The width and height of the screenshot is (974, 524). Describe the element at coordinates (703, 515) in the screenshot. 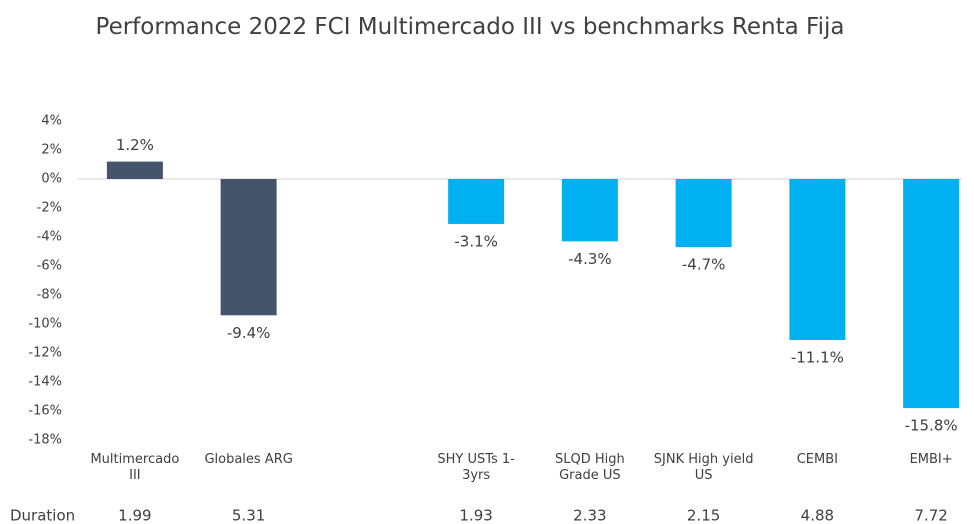

I see `duration-value: 2.15` at that location.